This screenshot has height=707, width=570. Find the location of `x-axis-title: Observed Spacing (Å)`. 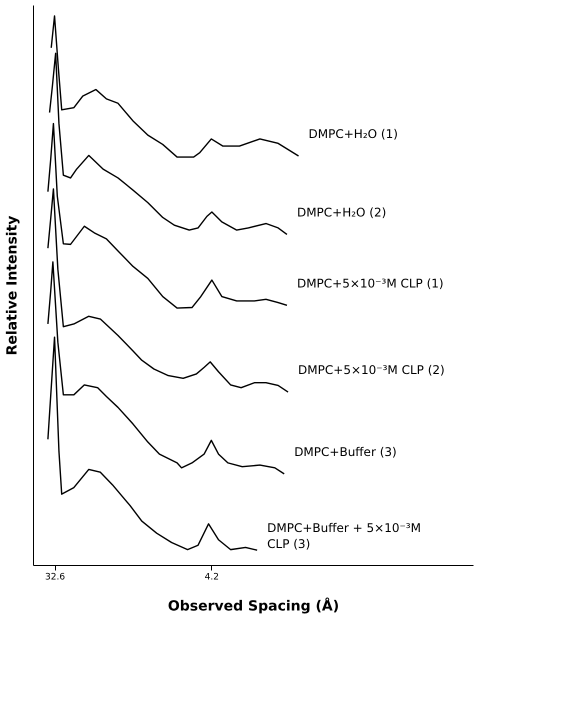

x-axis-title: Observed Spacing (Å) is located at coordinates (254, 606).